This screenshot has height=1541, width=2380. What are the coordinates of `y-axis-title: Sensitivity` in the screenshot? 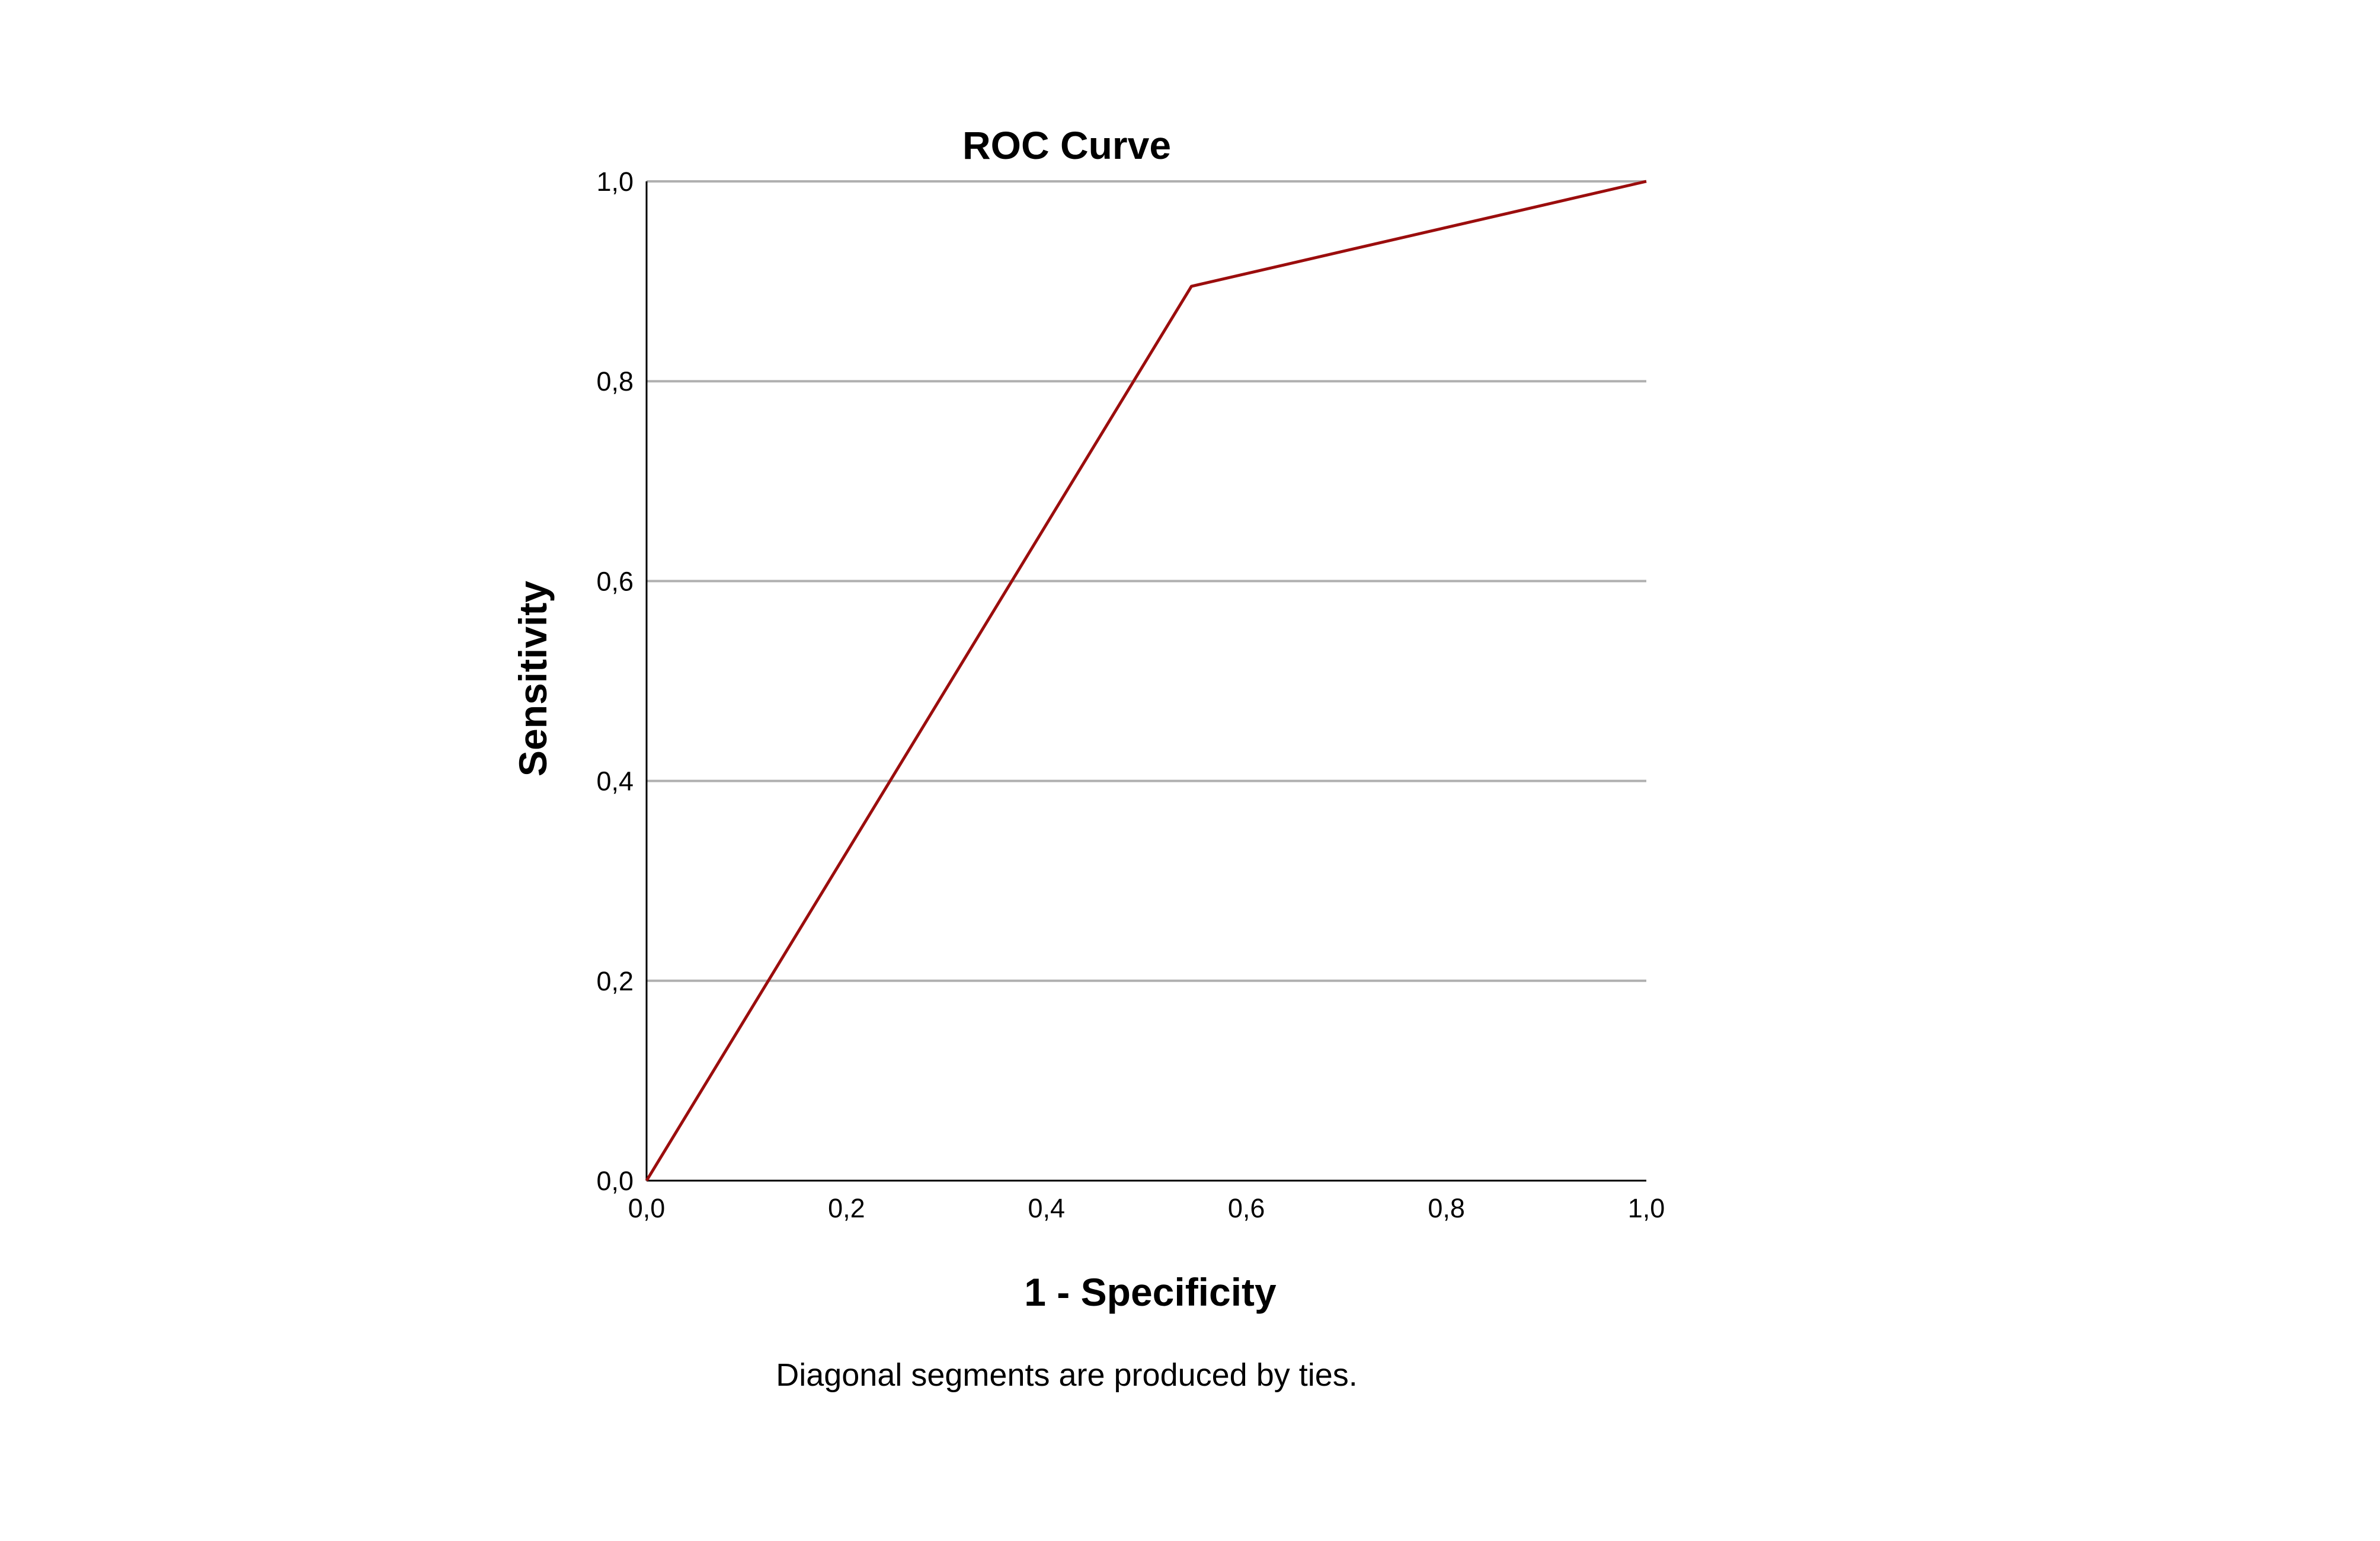 It's located at (533, 679).